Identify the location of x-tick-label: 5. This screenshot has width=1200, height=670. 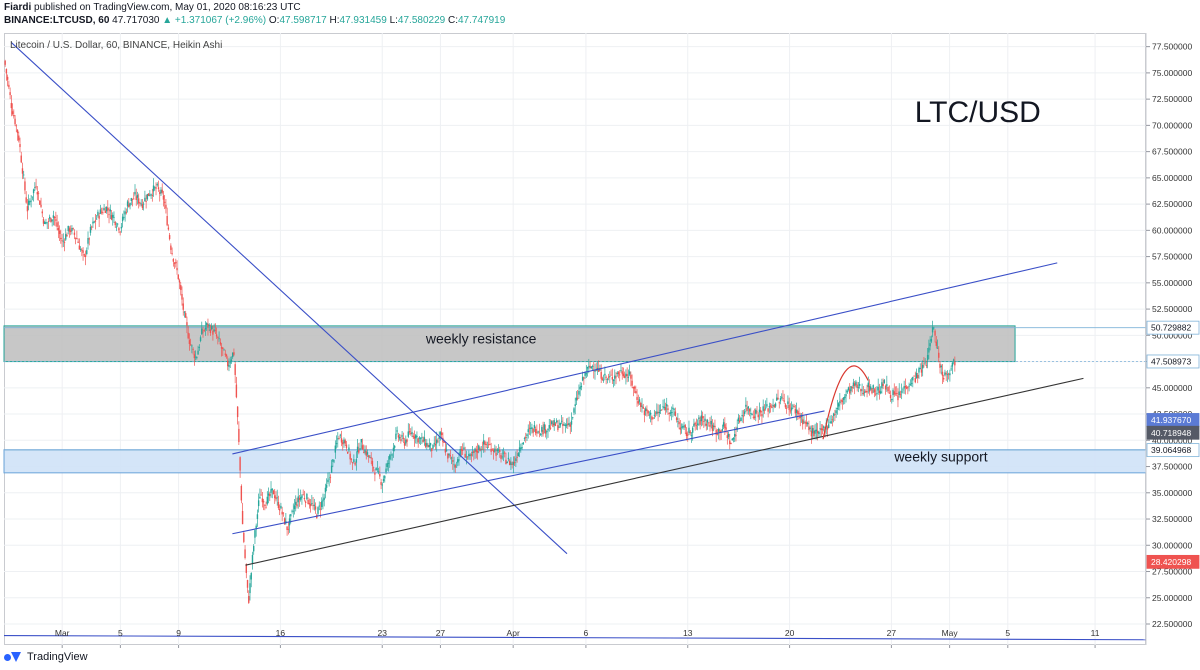
(1007, 633).